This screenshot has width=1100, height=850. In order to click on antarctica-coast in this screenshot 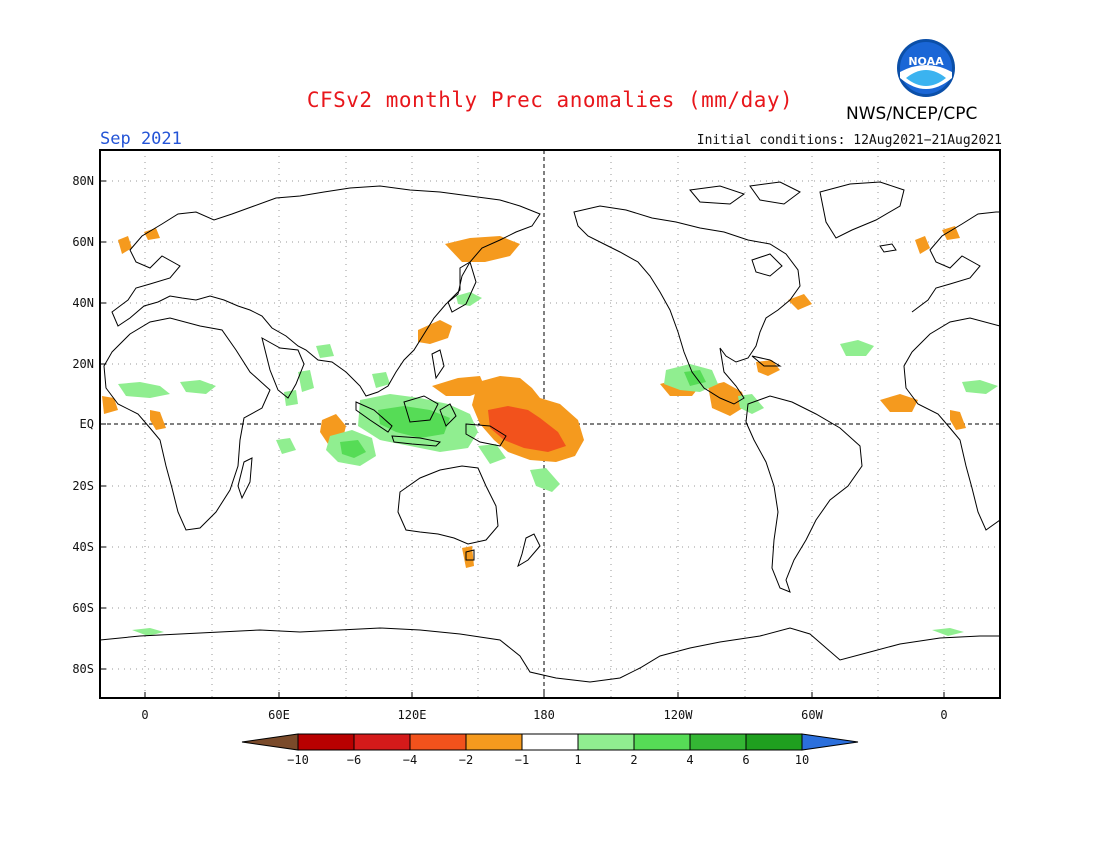, I will do `click(550, 655)`.